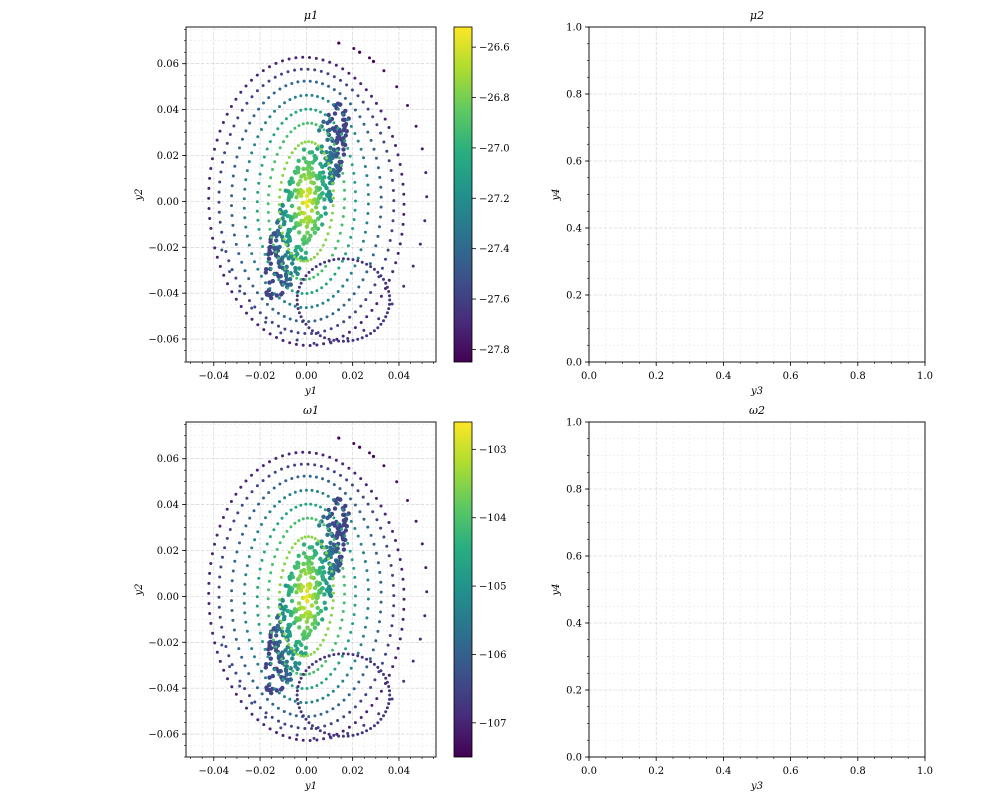 The width and height of the screenshot is (1000, 800). I want to click on x-tick-label: 0.00, so click(306, 771).